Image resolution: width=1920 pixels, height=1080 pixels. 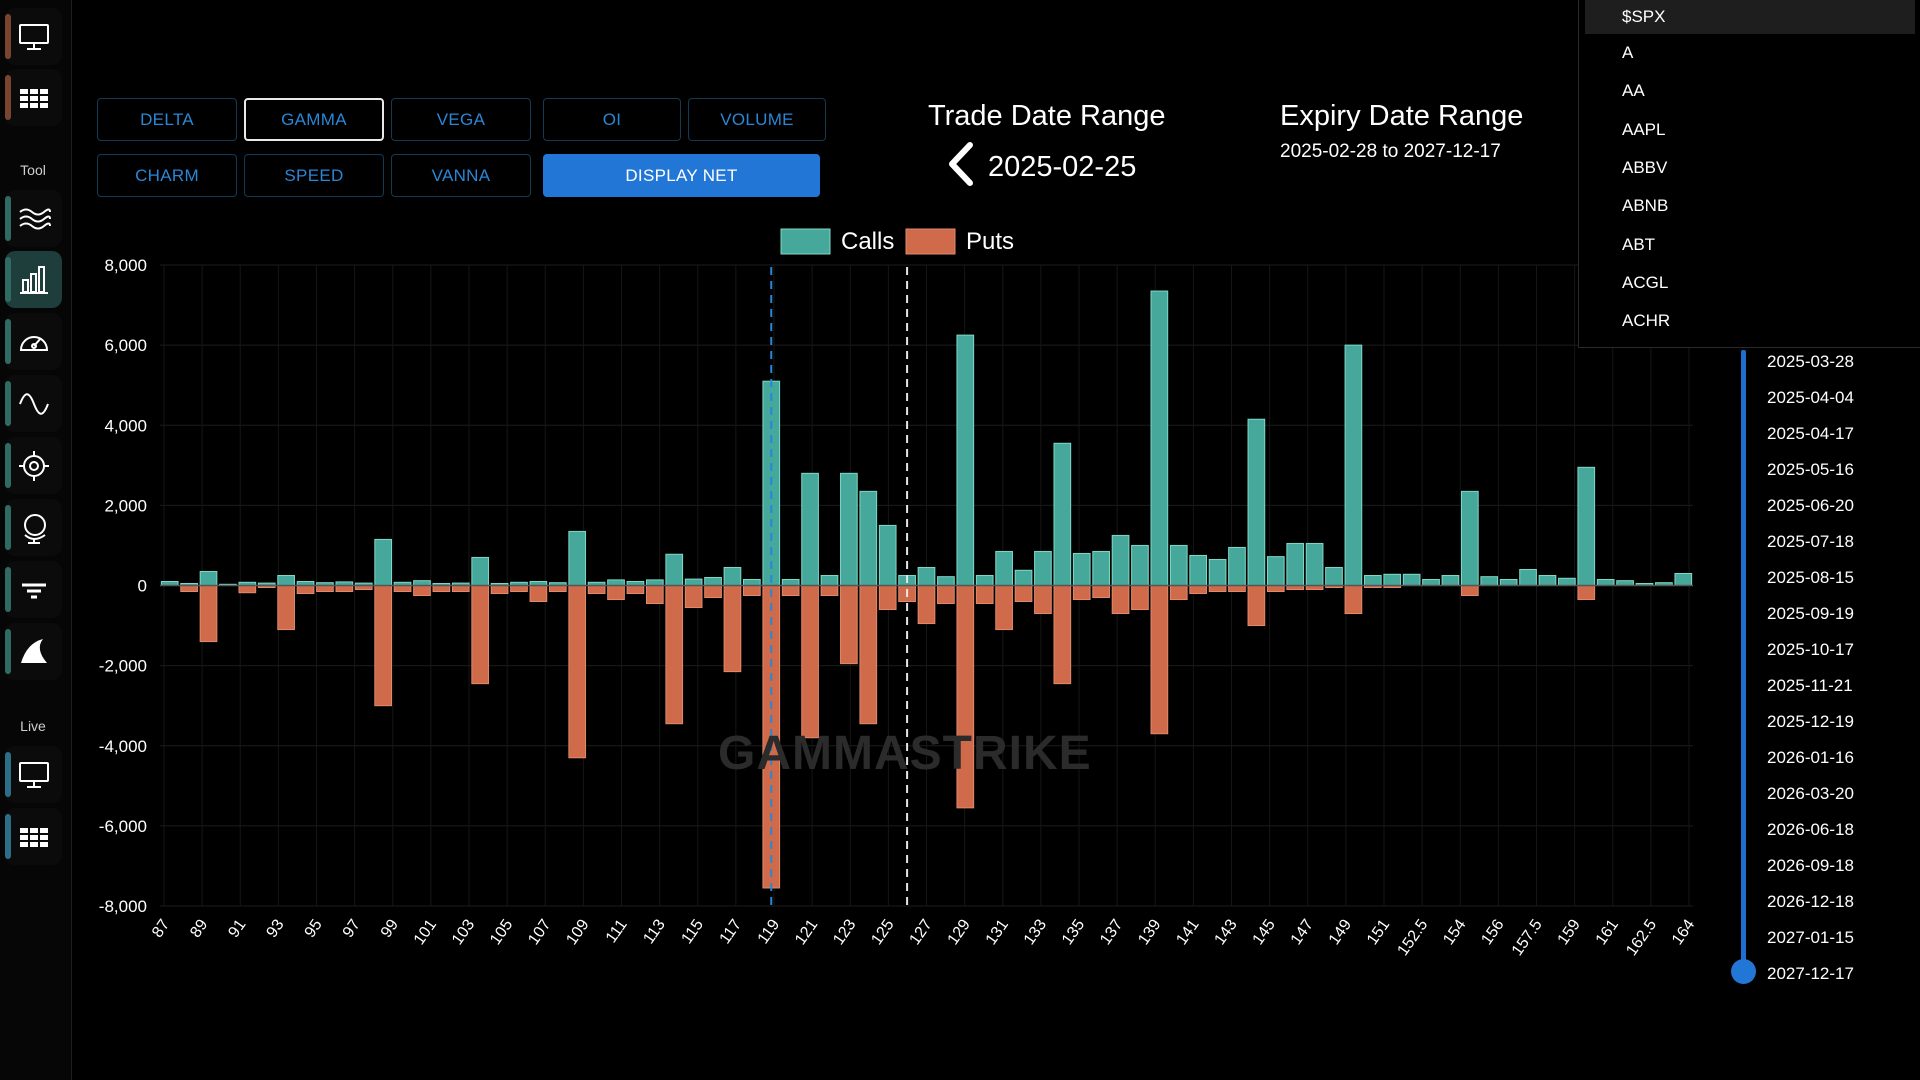 I want to click on waves-icon, so click(x=33, y=218).